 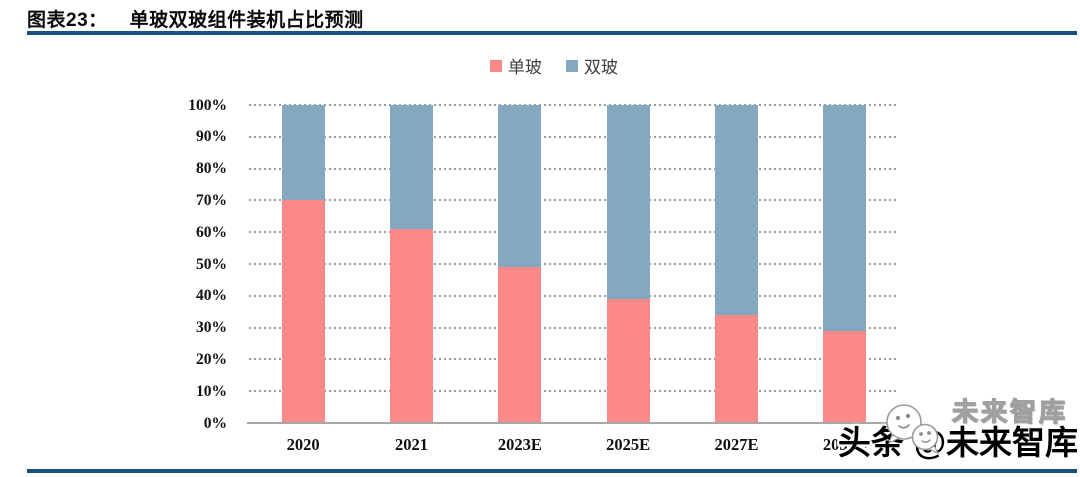 I want to click on bar-segment-double-glass-2023E, so click(x=520, y=186).